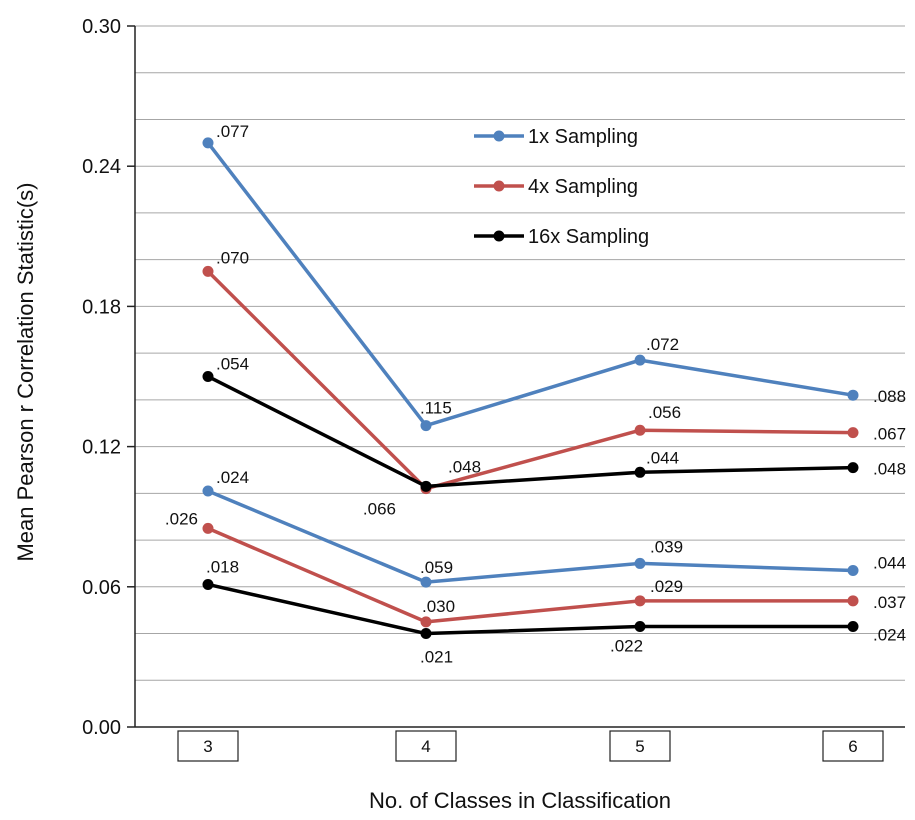 This screenshot has height=820, width=915. What do you see at coordinates (222, 566) in the screenshot?
I see `data-label: .018` at bounding box center [222, 566].